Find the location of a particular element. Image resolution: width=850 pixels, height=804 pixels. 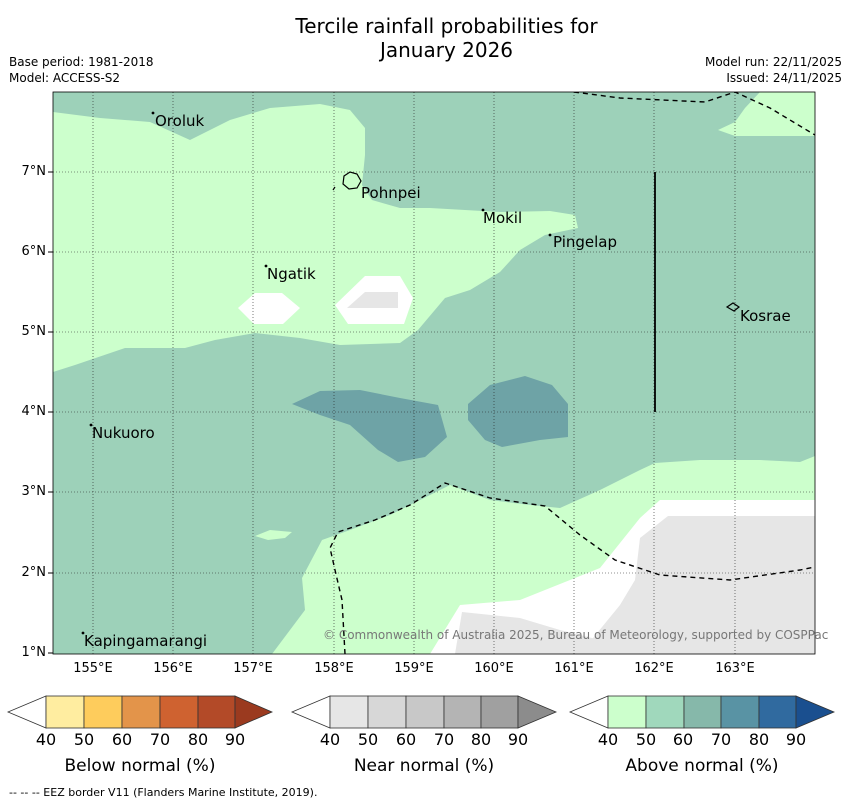

above-60-70-east-region is located at coordinates (518, 411).